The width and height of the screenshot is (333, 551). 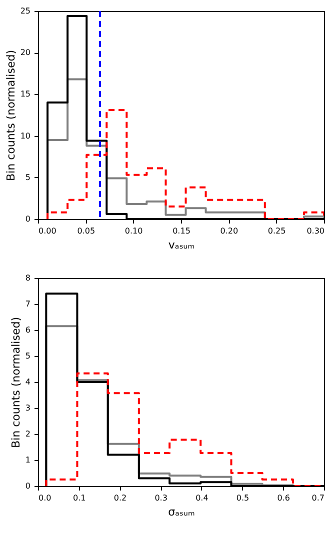 What do you see at coordinates (133, 231) in the screenshot?
I see `x-tick-label: 0.10` at bounding box center [133, 231].